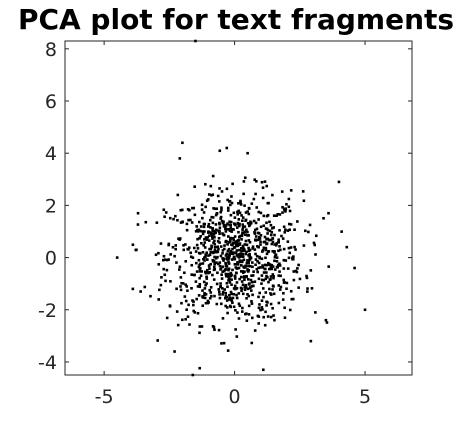  I want to click on y-tick-label: 0, so click(51, 259).